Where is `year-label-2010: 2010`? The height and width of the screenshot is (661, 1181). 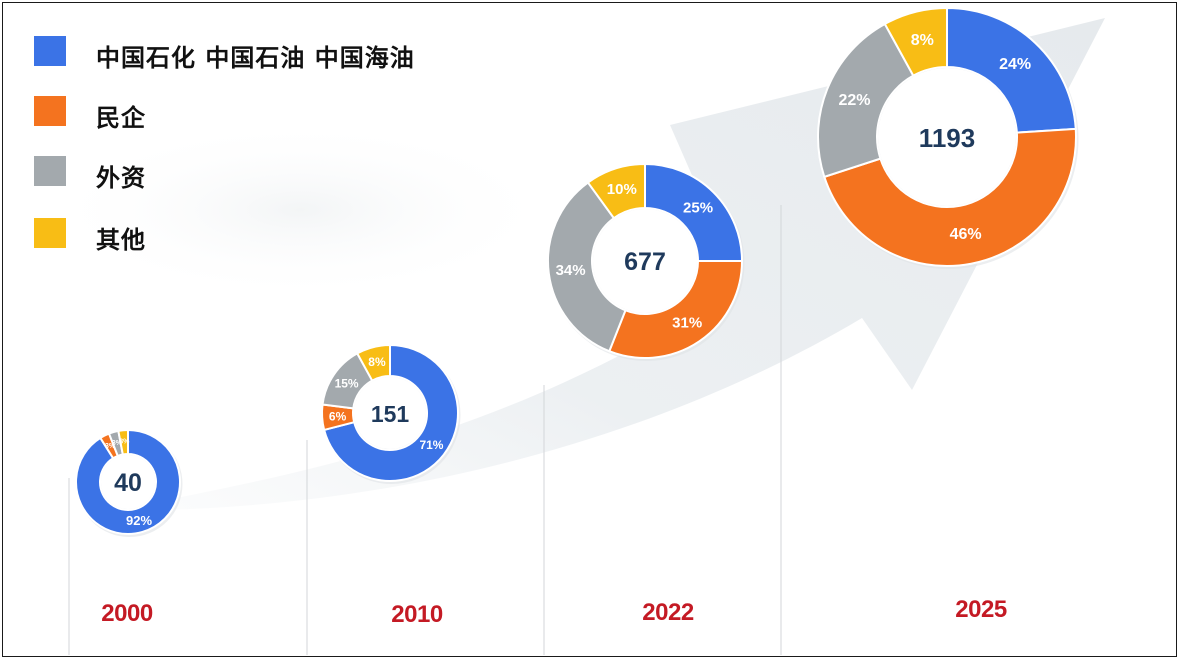 year-label-2010: 2010 is located at coordinates (417, 614).